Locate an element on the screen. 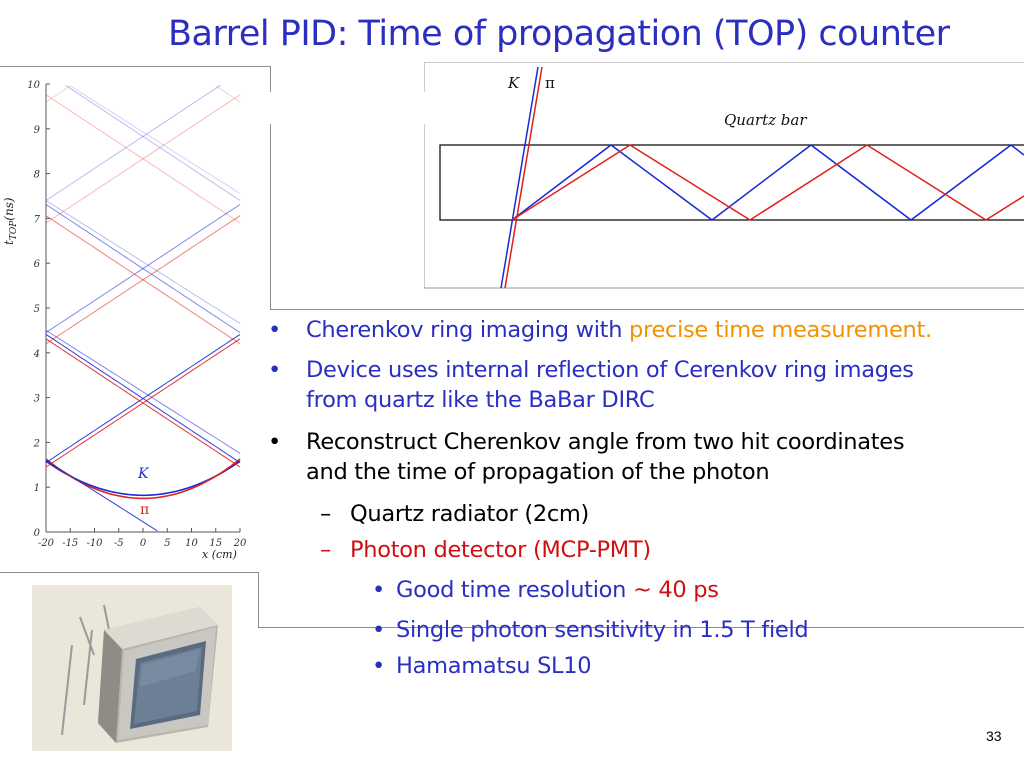 The image size is (1024, 768). x-axis-ticks: -20 -15 -10 -5 0 5 10 15 20 is located at coordinates (142, 538).